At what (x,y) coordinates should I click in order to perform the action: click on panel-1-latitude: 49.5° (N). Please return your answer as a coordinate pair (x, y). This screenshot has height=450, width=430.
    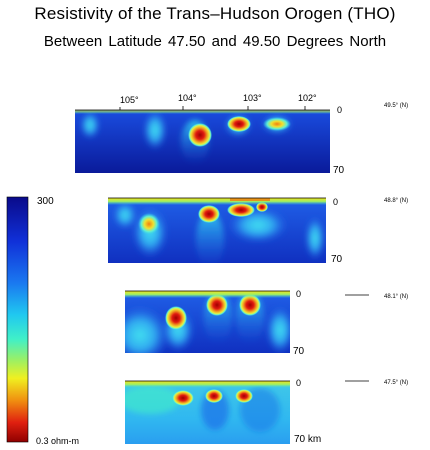
    Looking at the image, I should click on (396, 106).